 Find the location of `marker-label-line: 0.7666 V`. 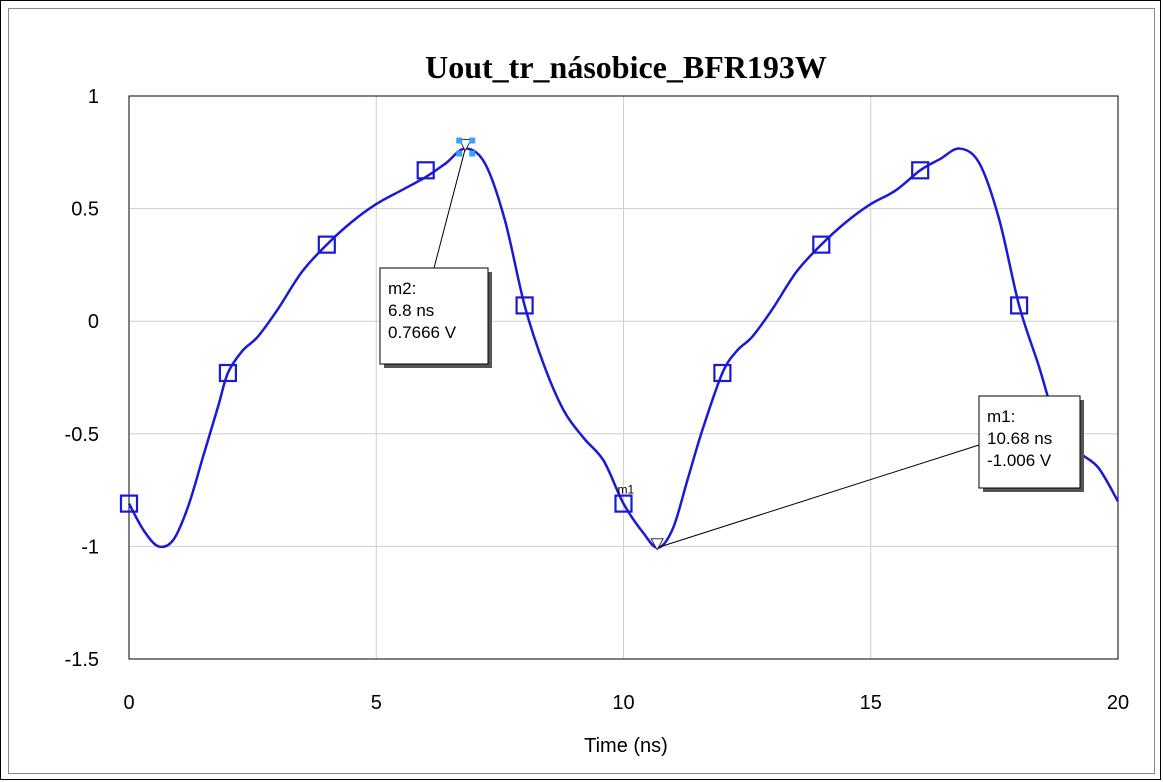

marker-label-line: 0.7666 V is located at coordinates (422, 332).